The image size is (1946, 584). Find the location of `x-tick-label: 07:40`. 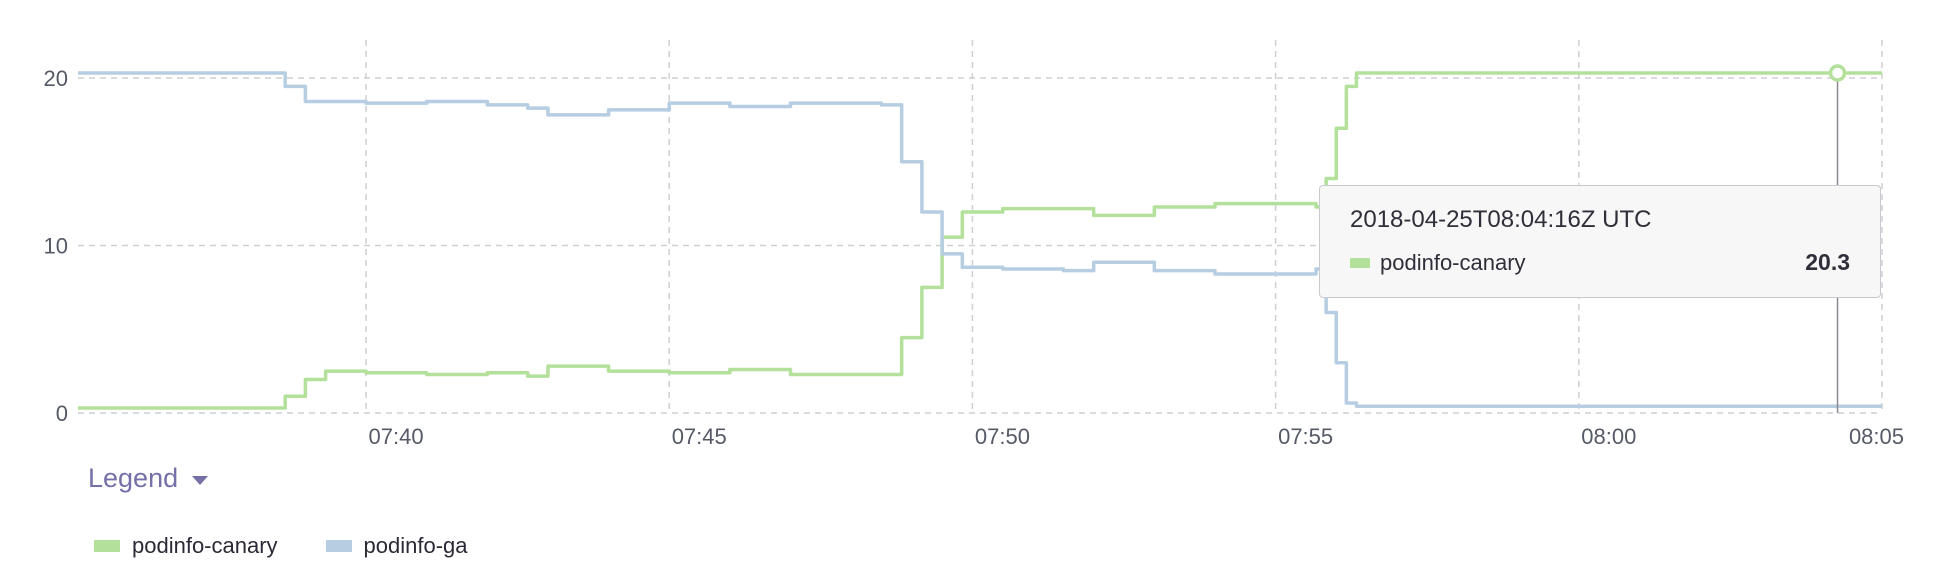

x-tick-label: 07:40 is located at coordinates (396, 436).